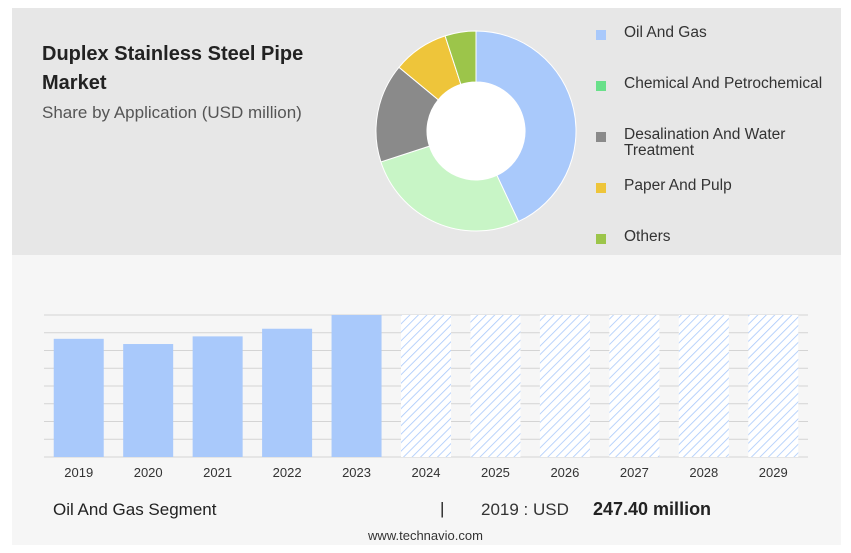 The image size is (851, 553). Describe the element at coordinates (495, 386) in the screenshot. I see `bar-2025` at that location.